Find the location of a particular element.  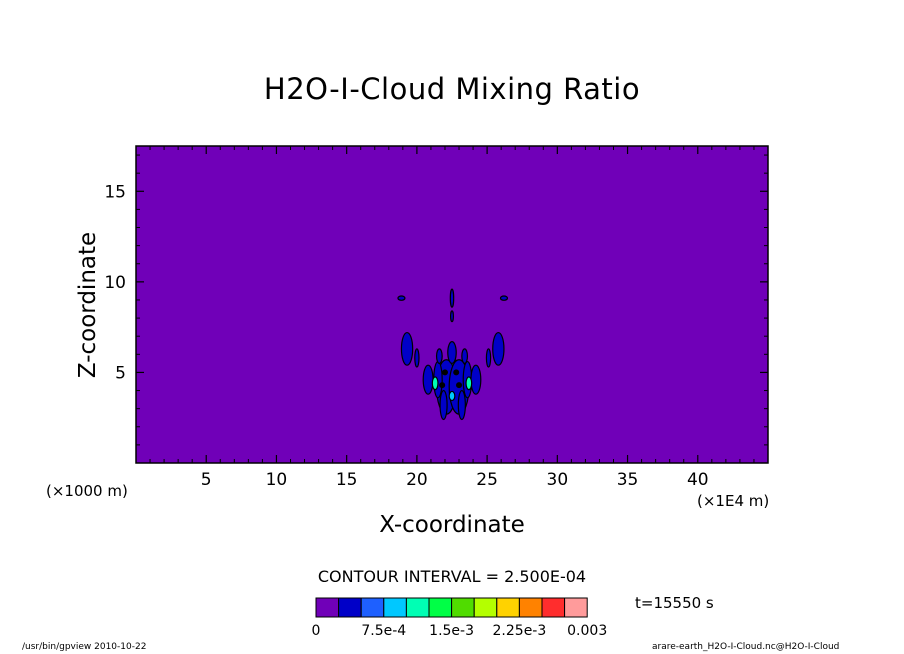

chart-title: H2O-I-Cloud Mixing Ratio is located at coordinates (452, 89).